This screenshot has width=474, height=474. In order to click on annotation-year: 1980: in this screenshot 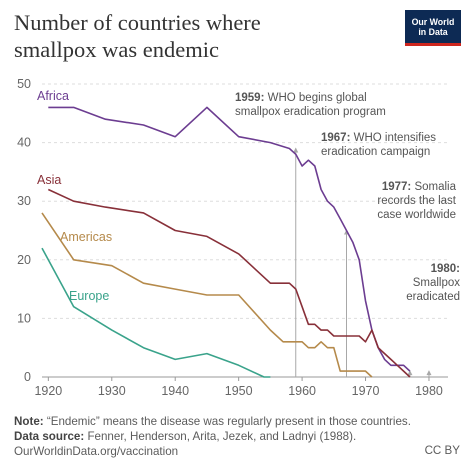, I will do `click(445, 269)`.